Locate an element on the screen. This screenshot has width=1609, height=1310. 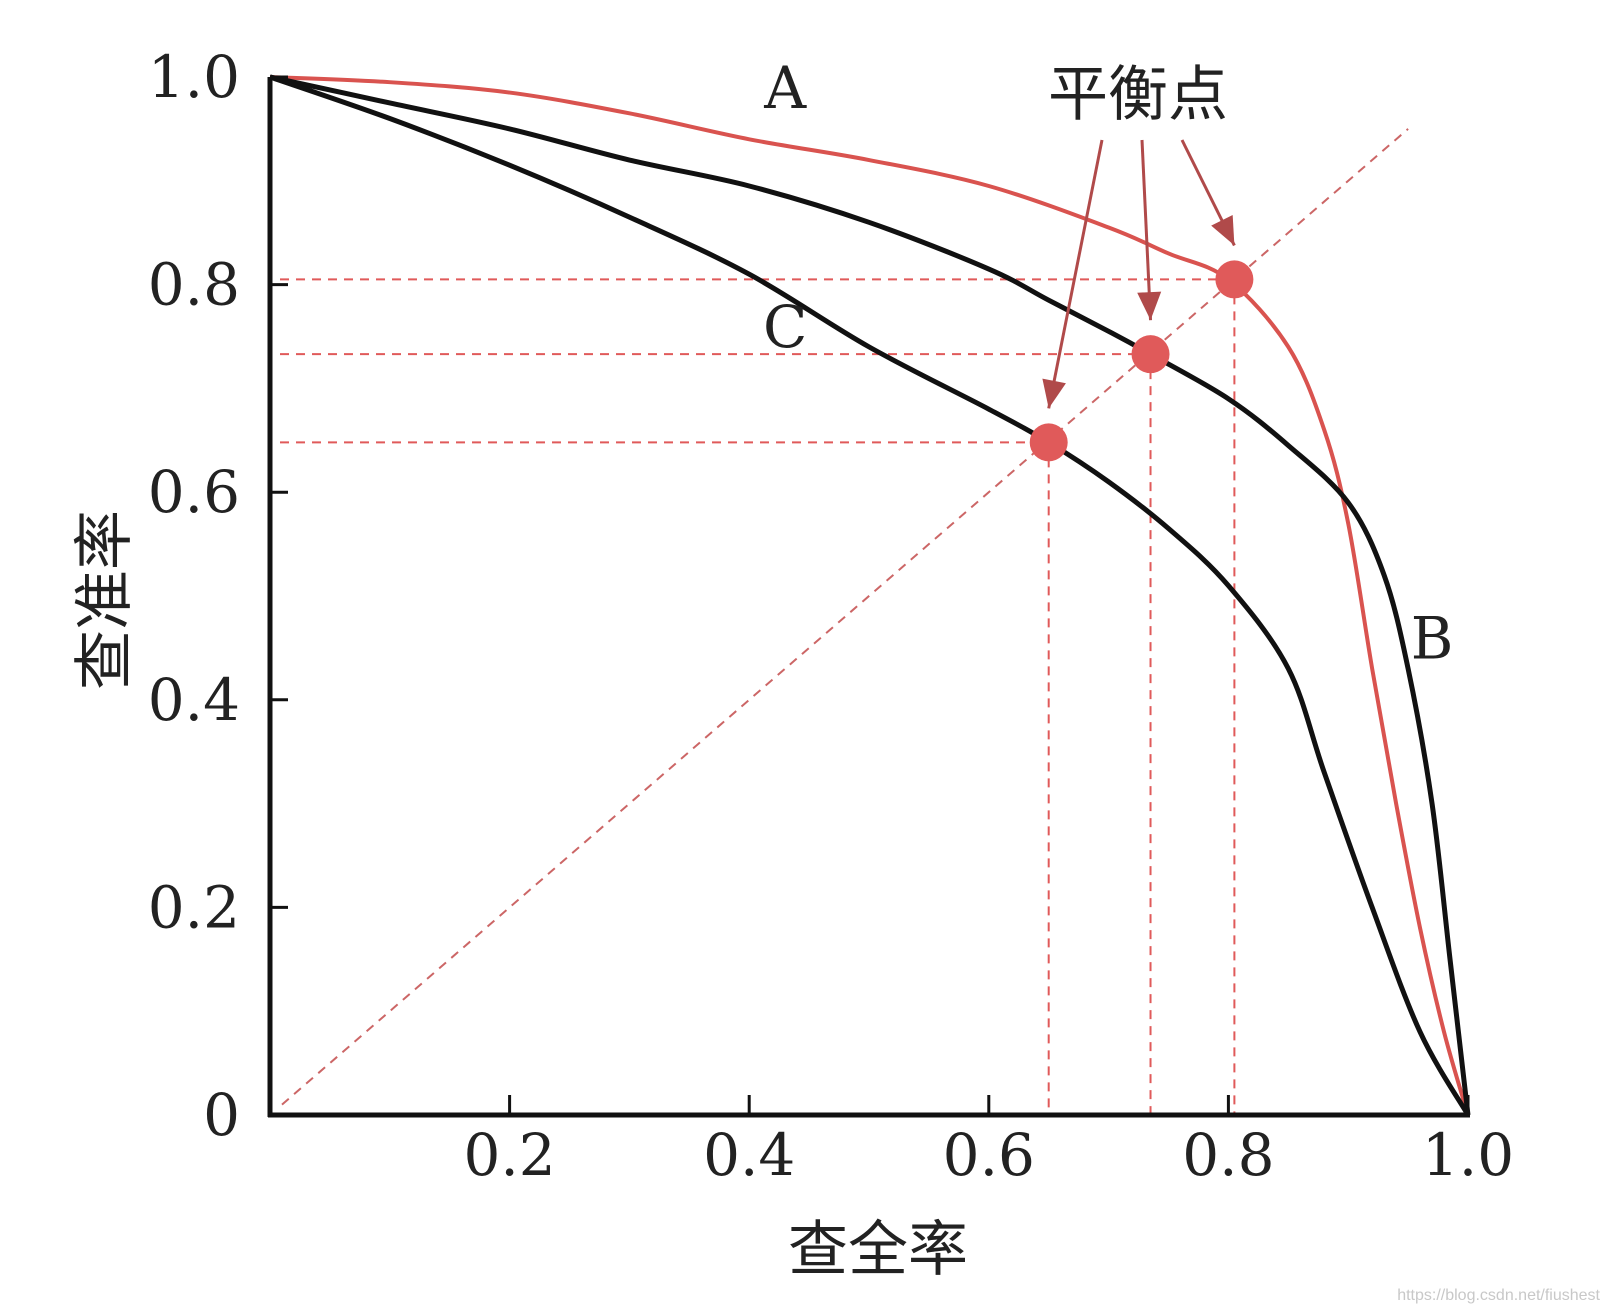
x-axis-title: 查全率 is located at coordinates (878, 1250).